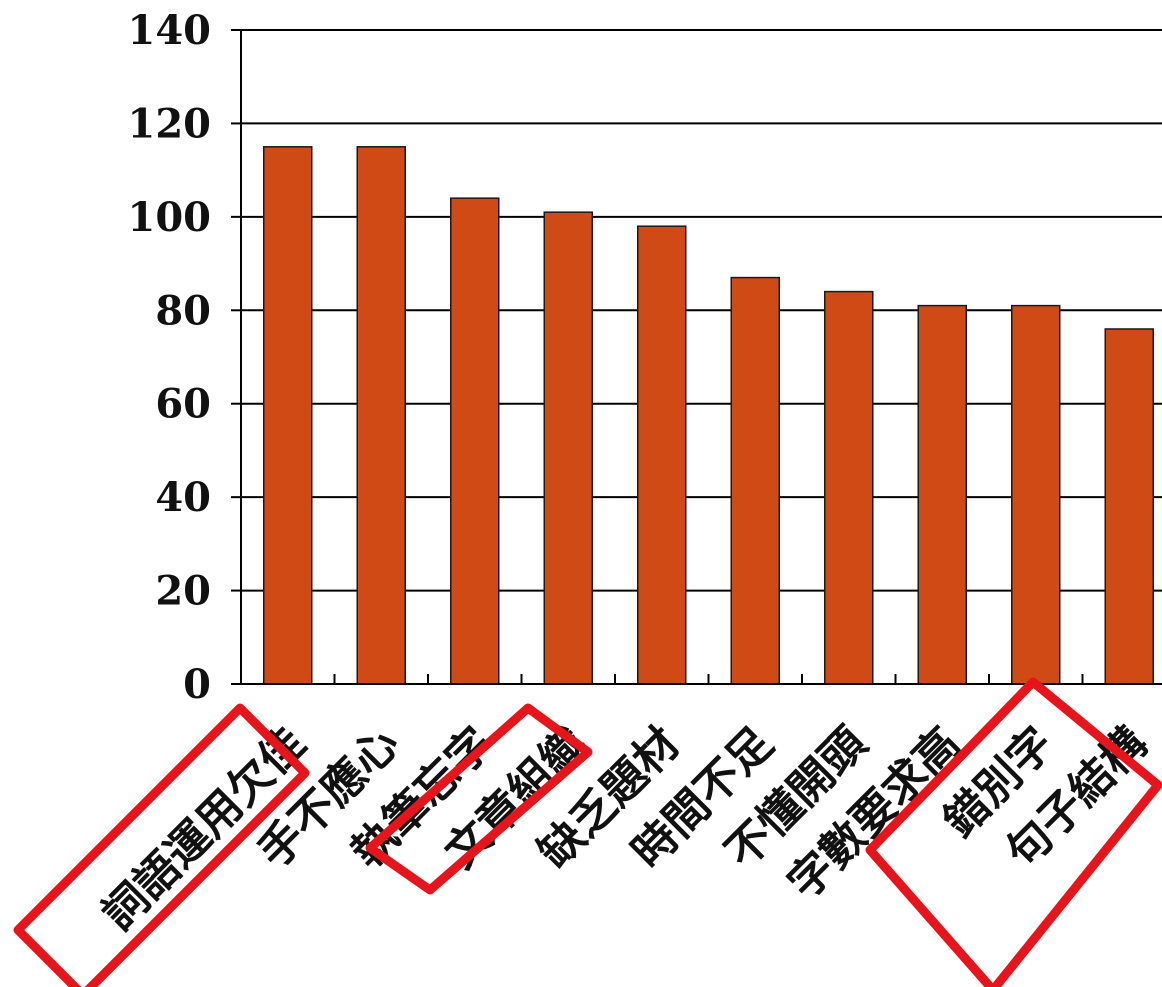  I want to click on y-tick-label: 100, so click(170, 217).